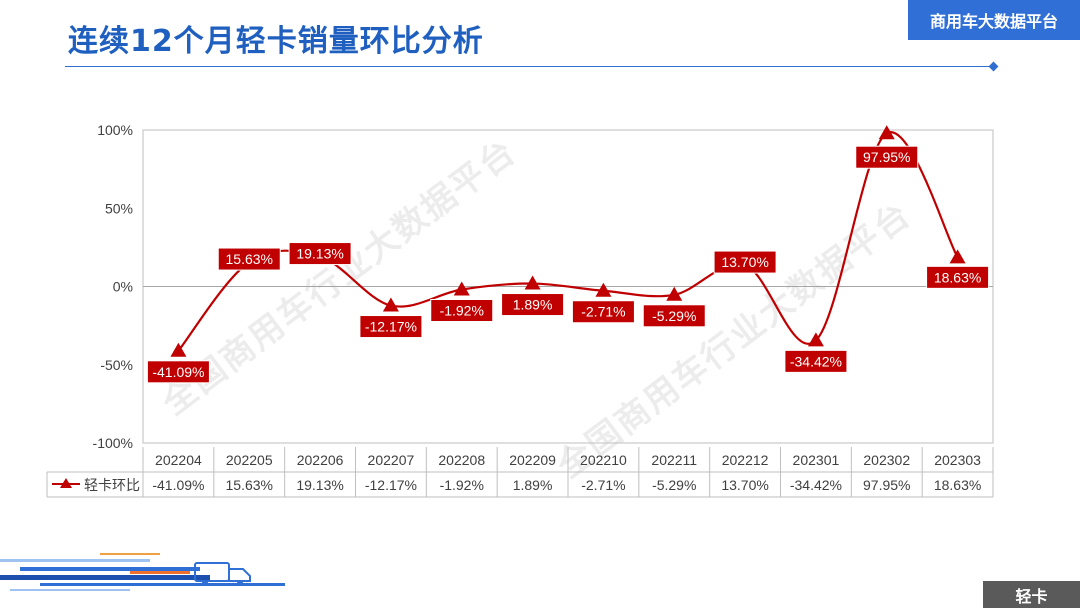 The image size is (1080, 608). Describe the element at coordinates (66, 483) in the screenshot. I see `legend-marker` at that location.